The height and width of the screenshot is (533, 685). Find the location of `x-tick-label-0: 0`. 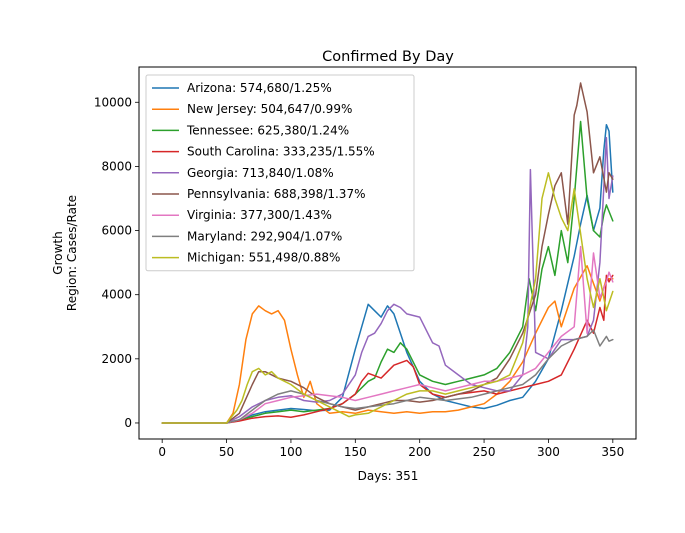

x-tick-label-0: 0 is located at coordinates (162, 452).